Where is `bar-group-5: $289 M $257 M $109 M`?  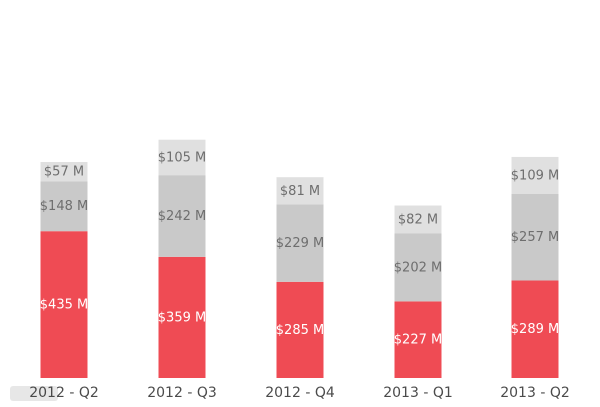 bar-group-5: $289 M $257 M $109 M is located at coordinates (535, 267).